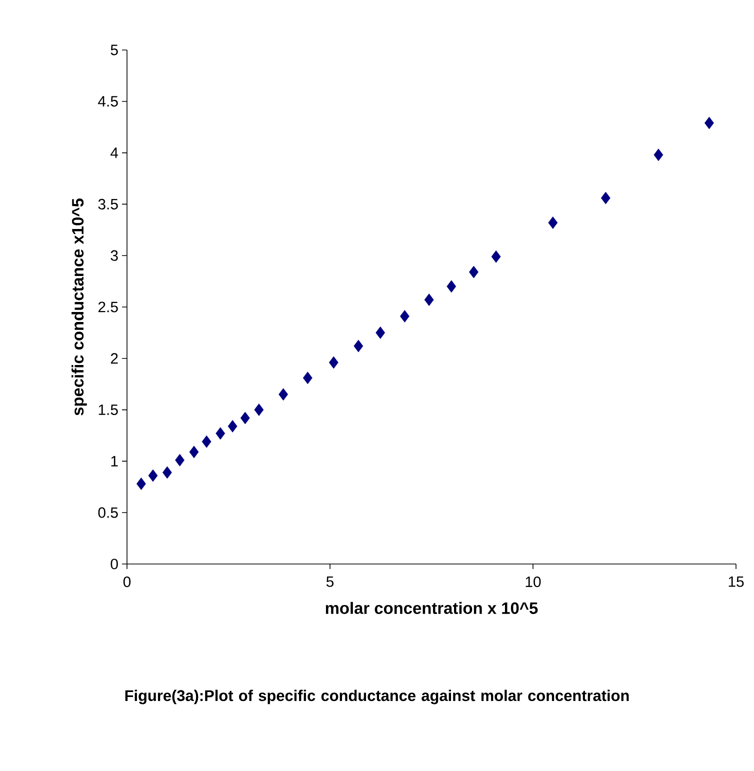 This screenshot has height=771, width=754. I want to click on x-tick-label: 0, so click(127, 582).